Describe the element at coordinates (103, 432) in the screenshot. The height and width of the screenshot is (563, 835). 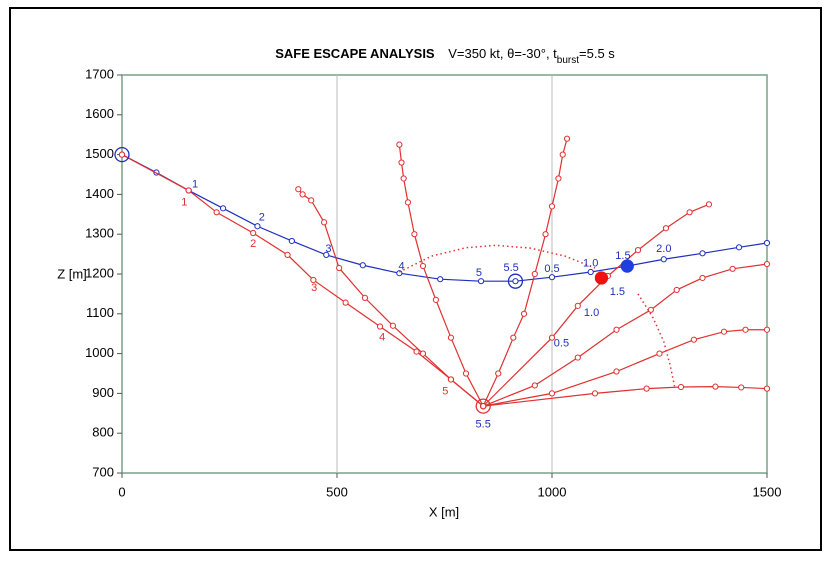
I see `y-tick-label: 800` at that location.